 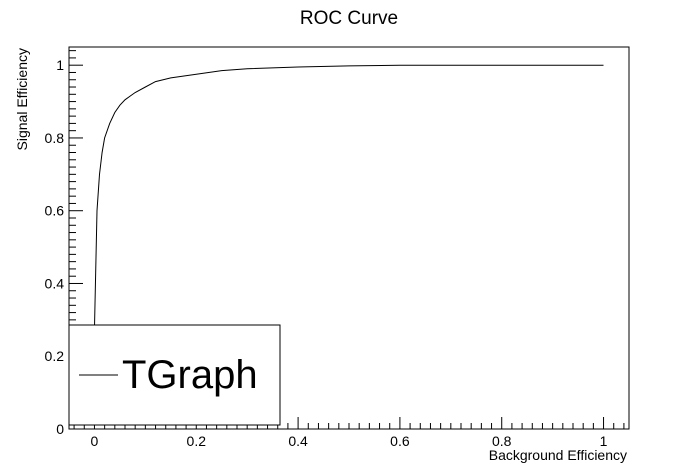 What do you see at coordinates (604, 441) in the screenshot?
I see `x-tick-label: 1` at bounding box center [604, 441].